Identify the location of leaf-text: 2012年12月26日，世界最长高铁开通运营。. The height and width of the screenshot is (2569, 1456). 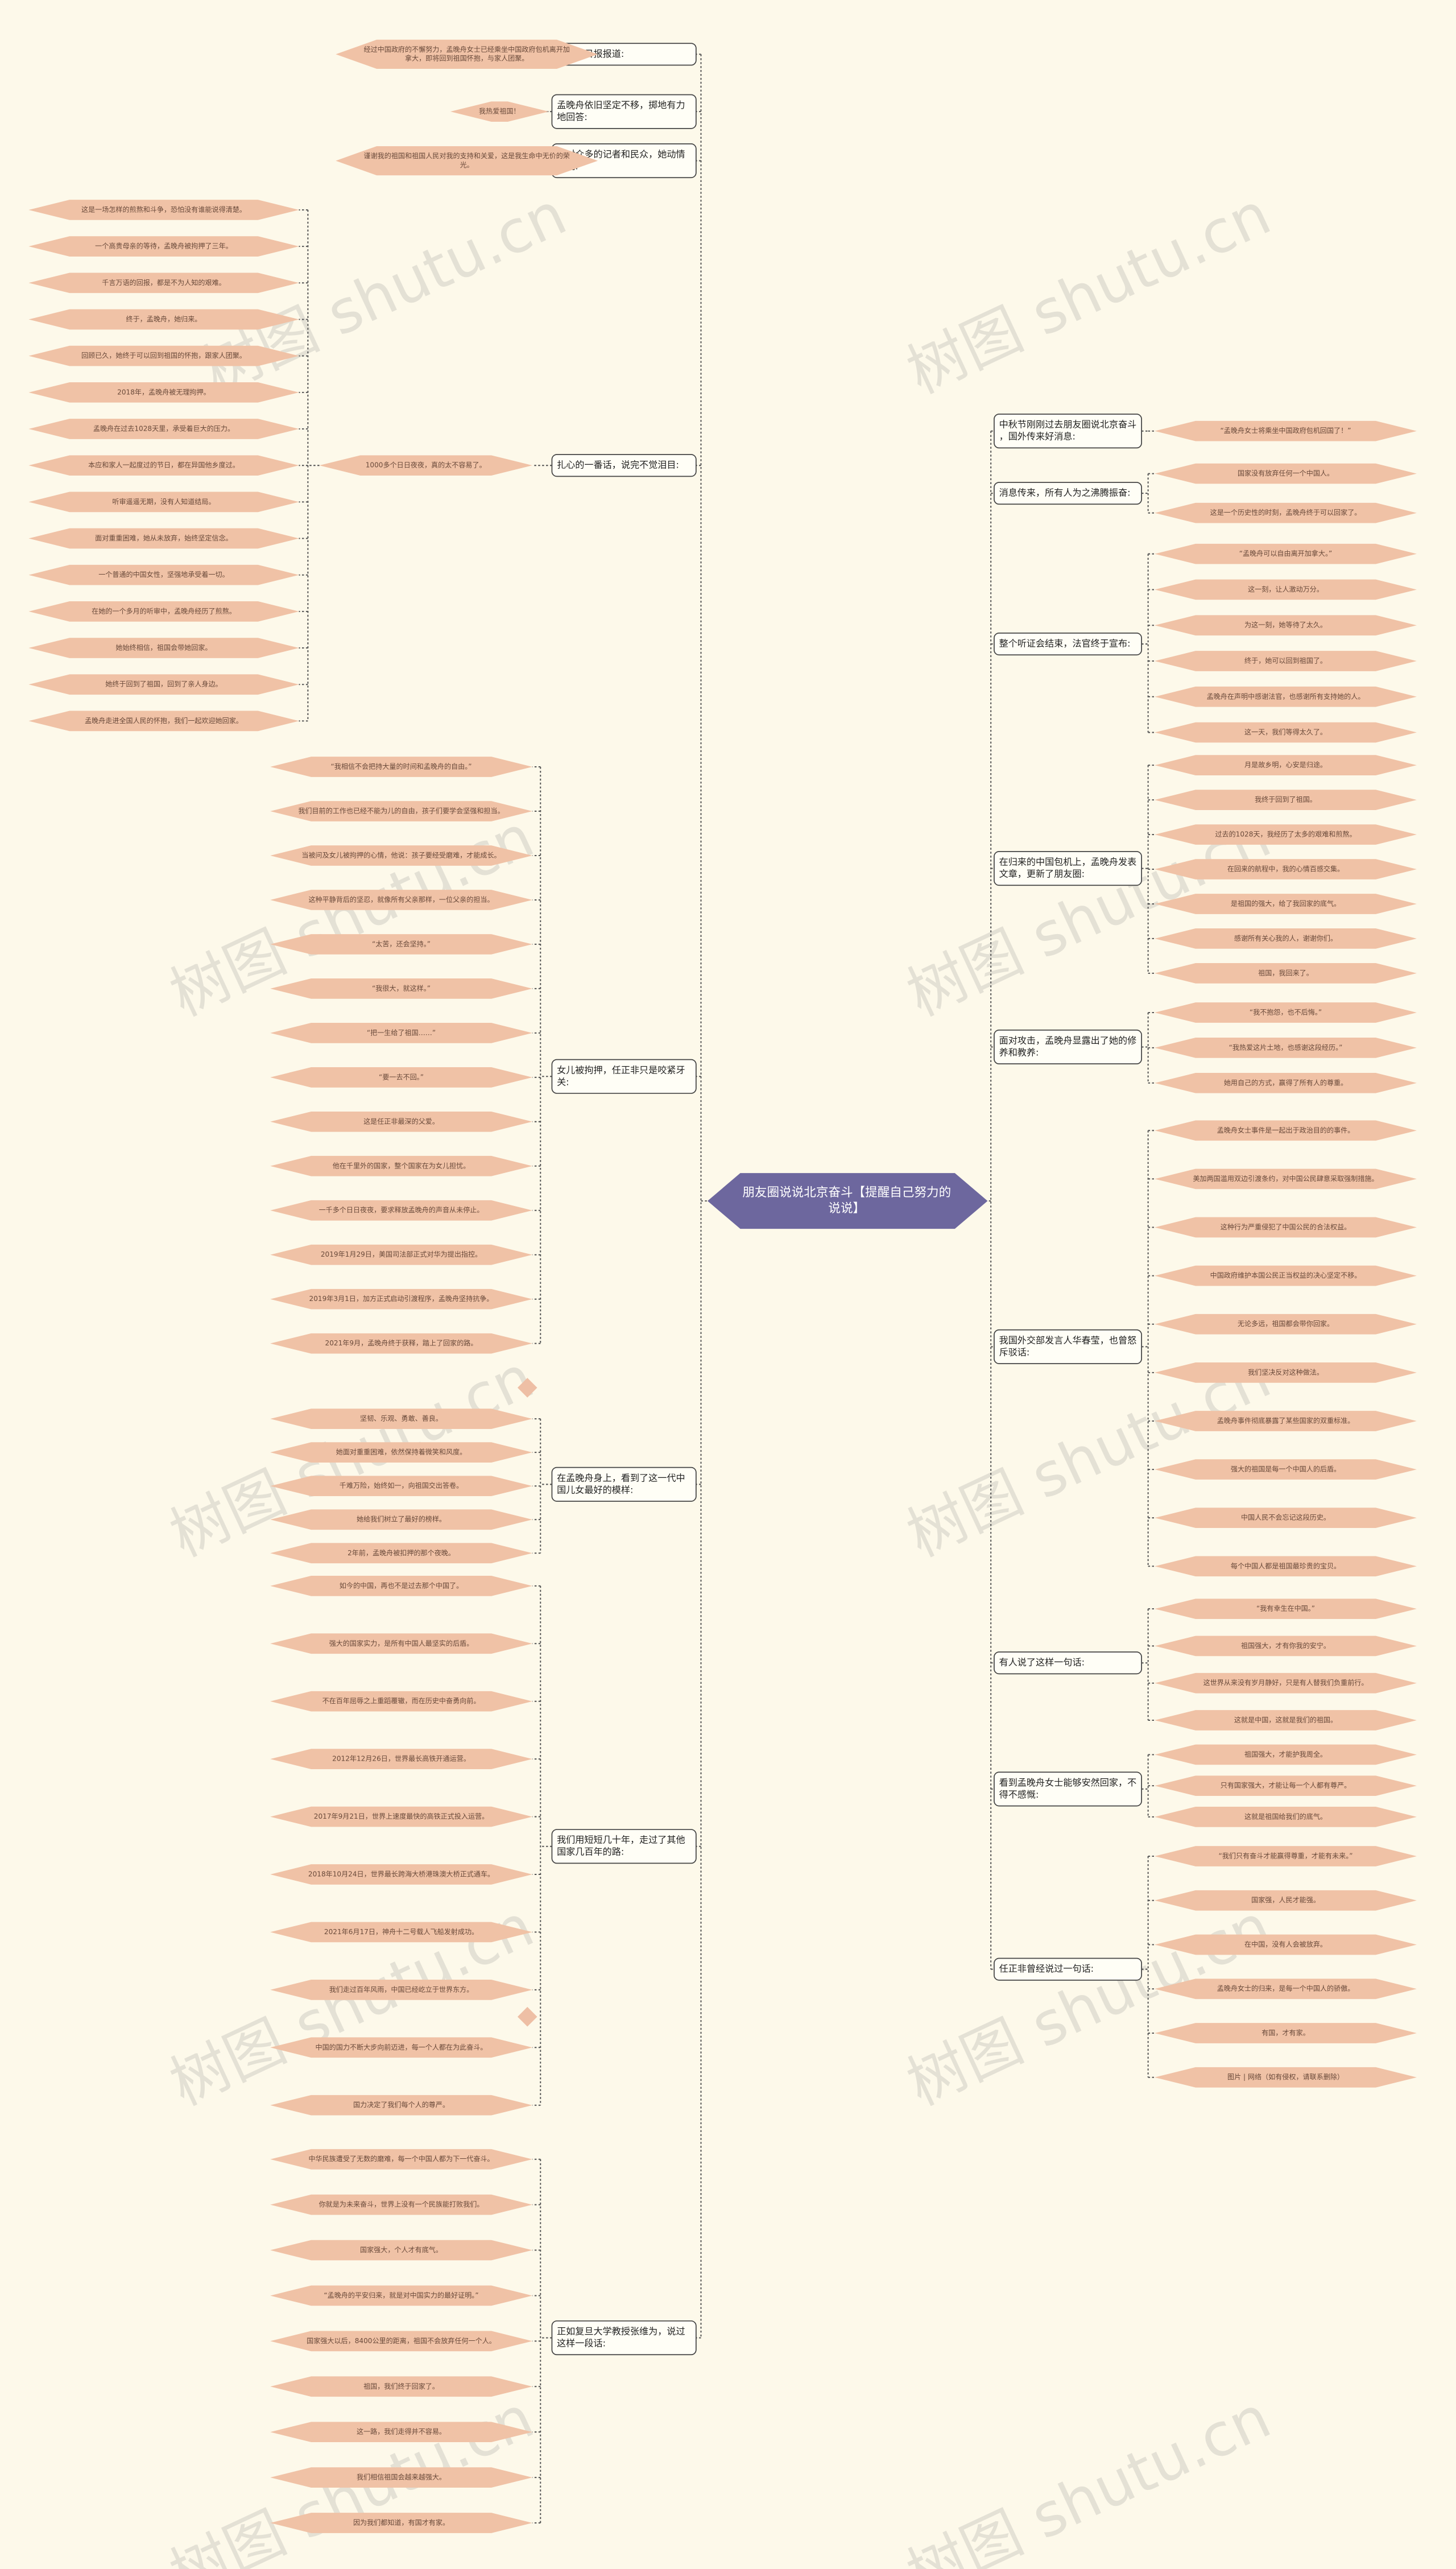
(401, 1759).